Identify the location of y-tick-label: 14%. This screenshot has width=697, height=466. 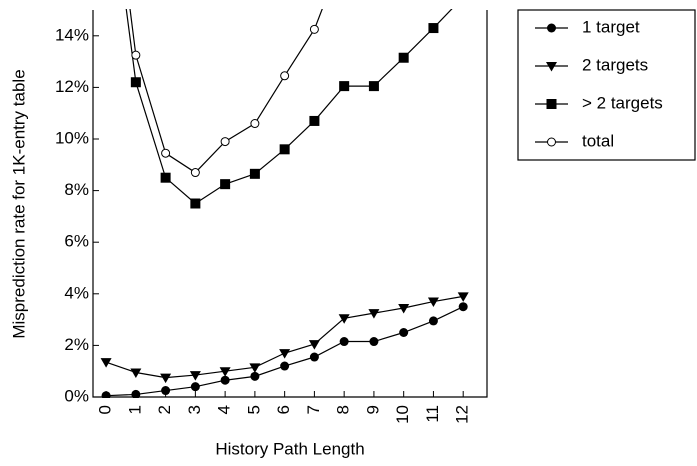
(72, 34).